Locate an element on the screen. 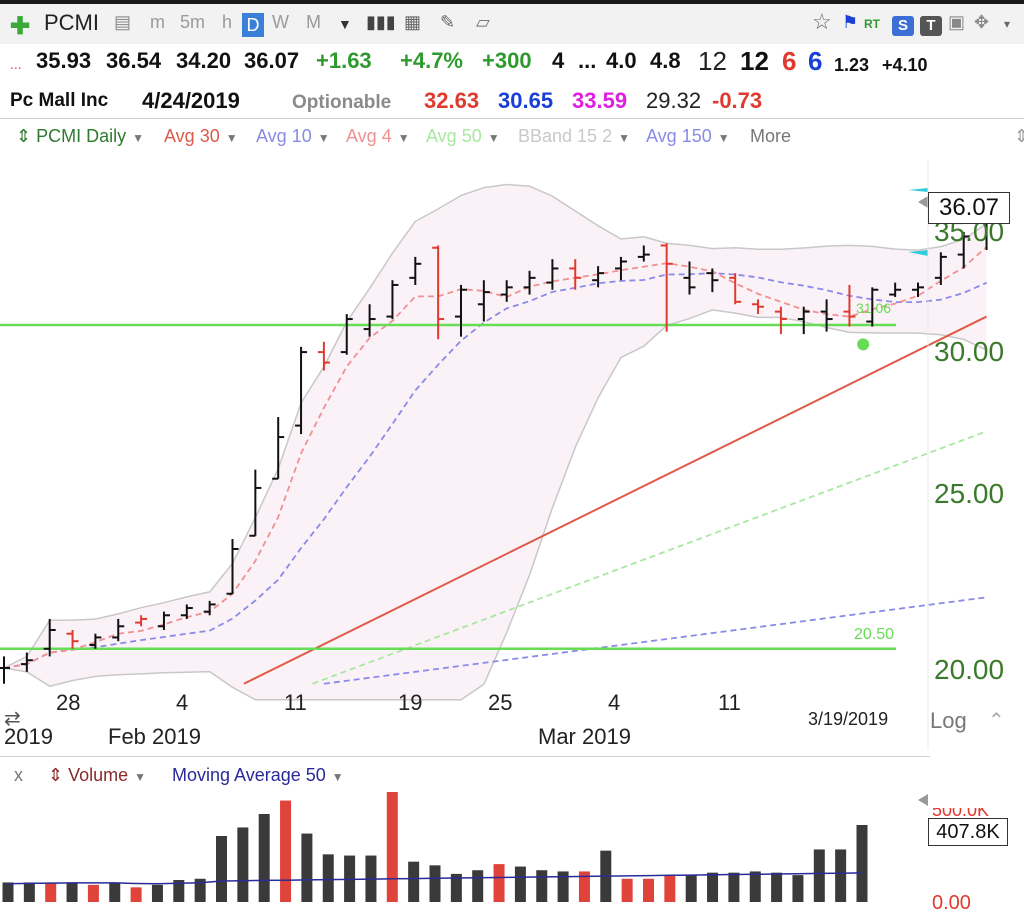 The image size is (1024, 922). quote-f1: 4 is located at coordinates (558, 60).